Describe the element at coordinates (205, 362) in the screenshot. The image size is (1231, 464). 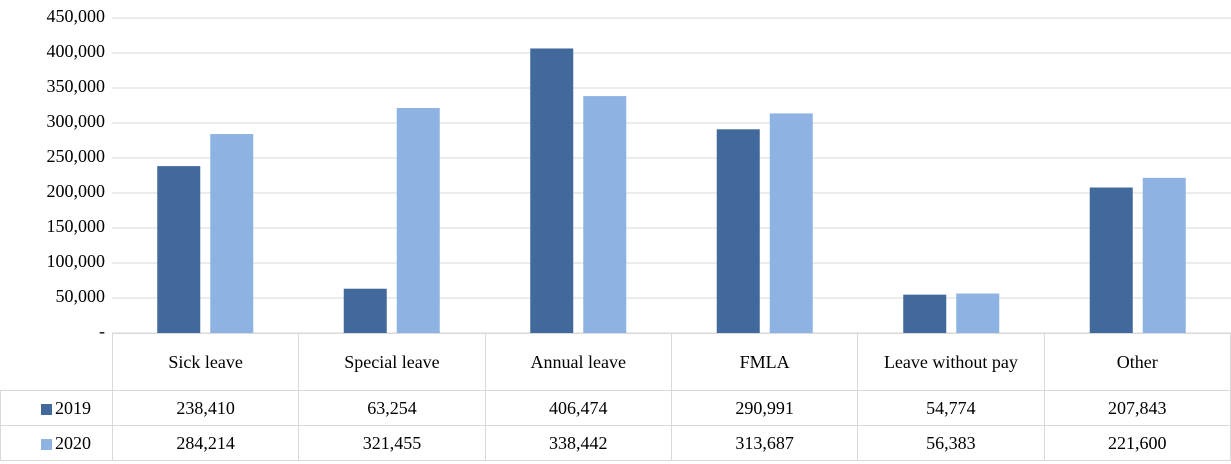
I see `category-cell: Sick leave` at that location.